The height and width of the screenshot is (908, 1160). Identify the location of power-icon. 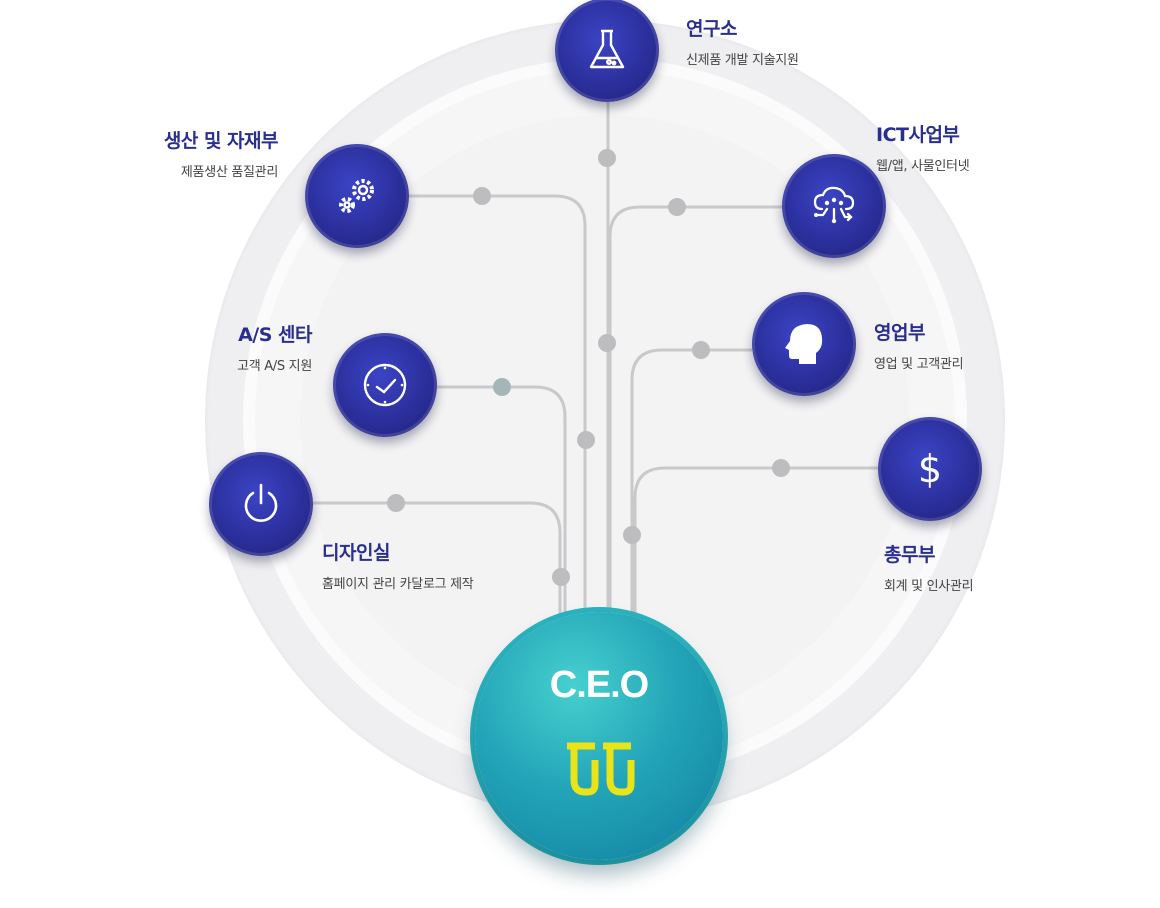
(261, 502).